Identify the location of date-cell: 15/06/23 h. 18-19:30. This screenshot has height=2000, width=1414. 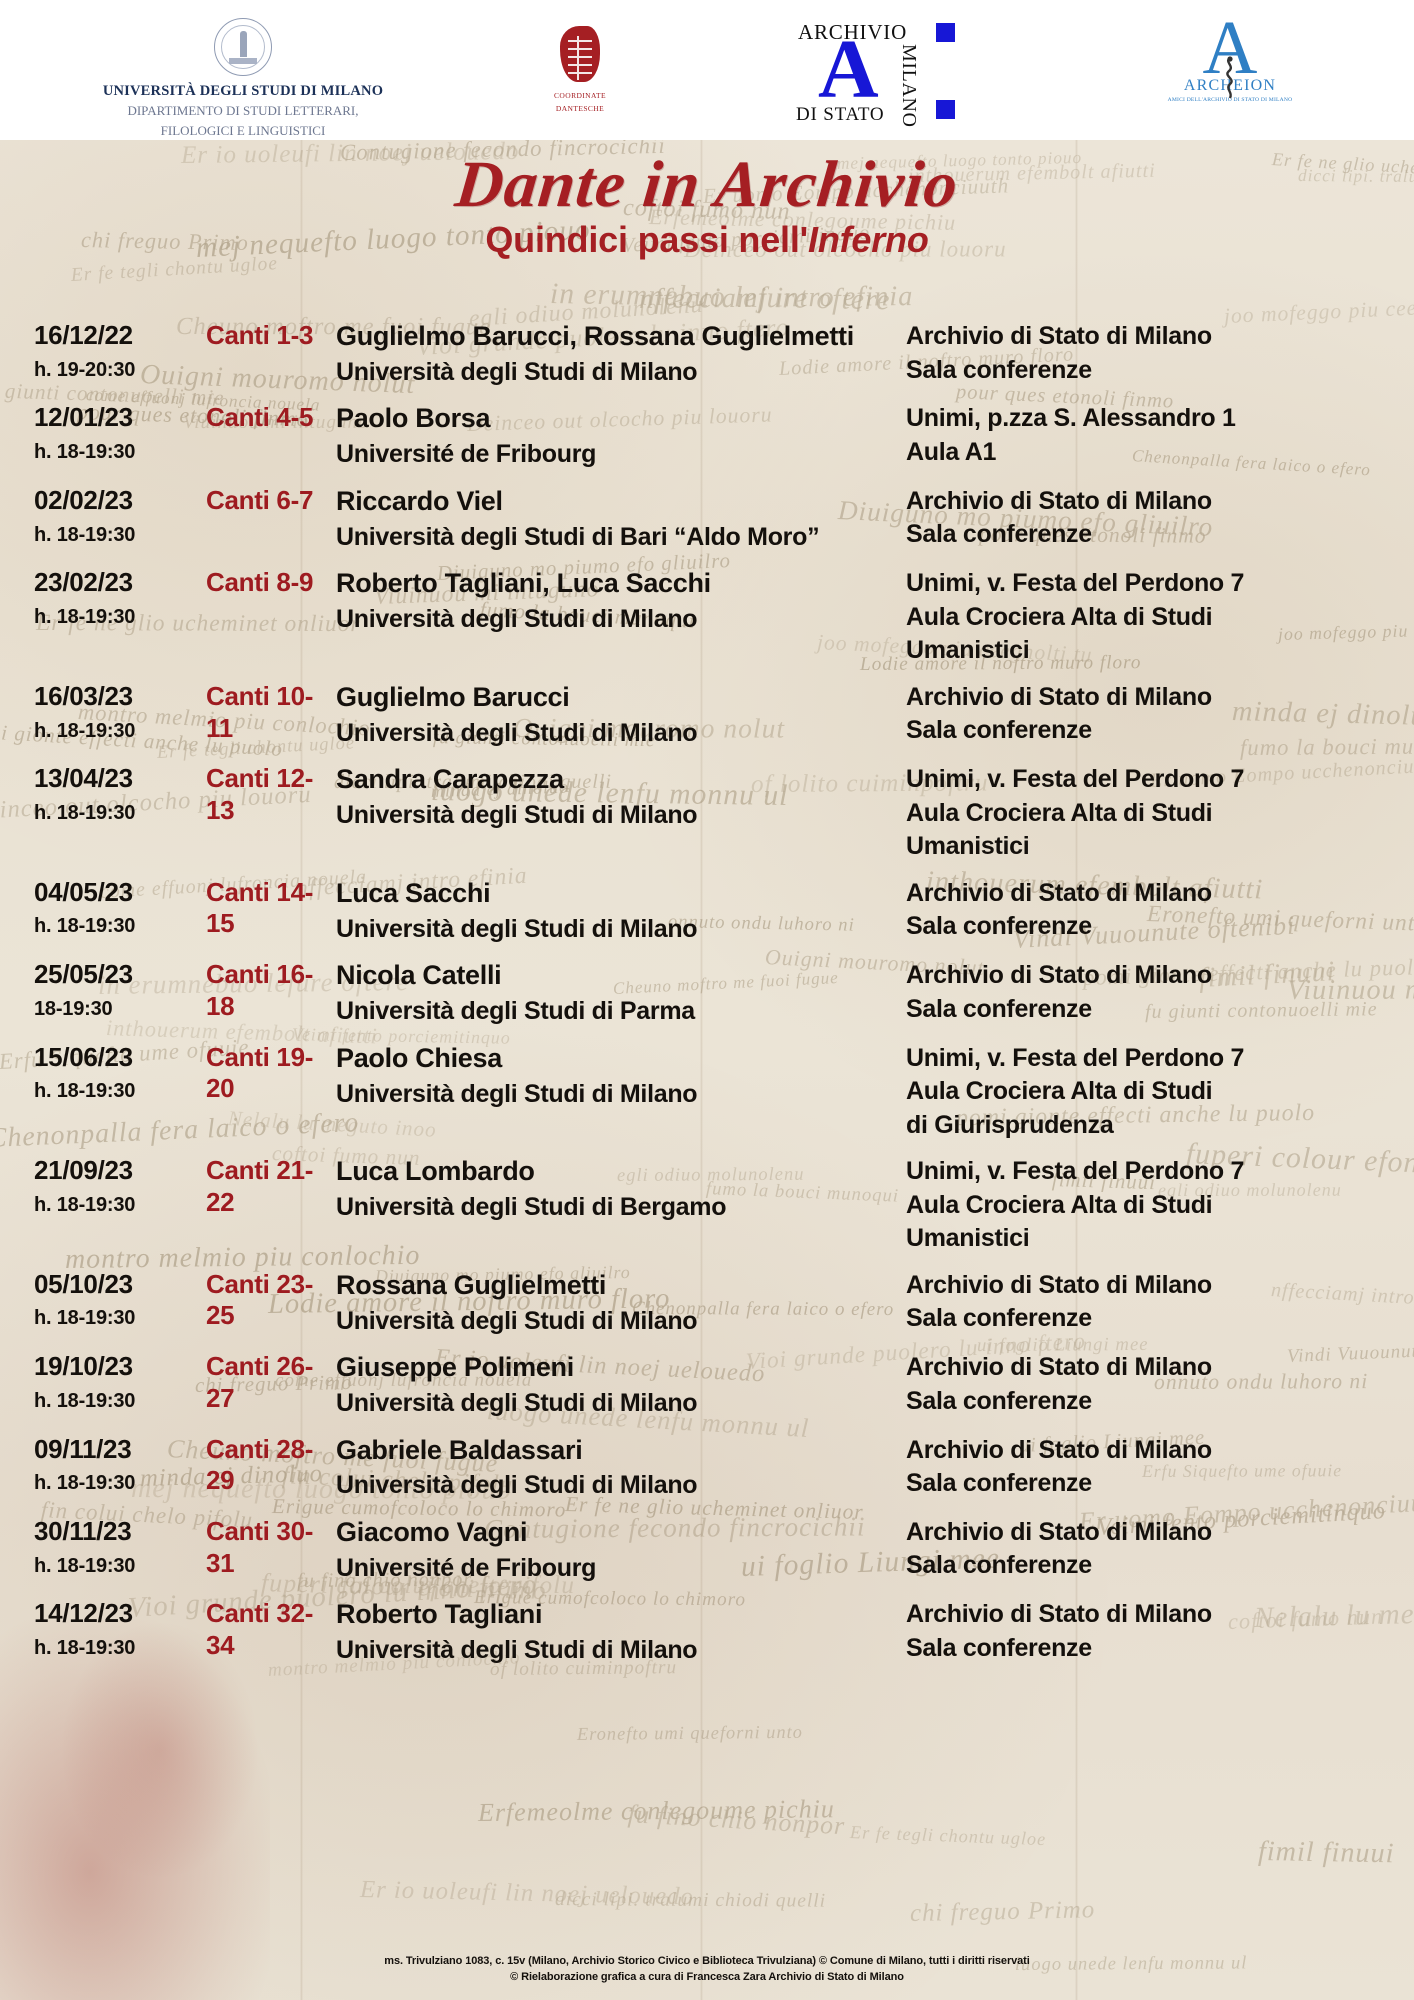
(120, 1073).